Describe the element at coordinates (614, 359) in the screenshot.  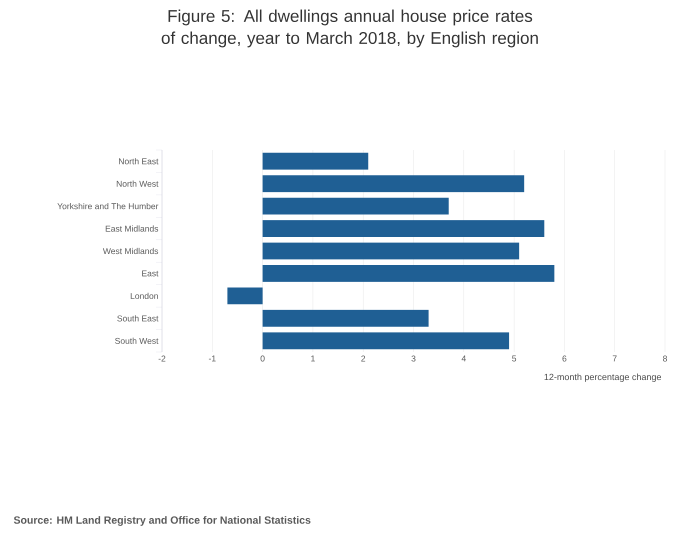
I see `x-tick-label: 7` at that location.